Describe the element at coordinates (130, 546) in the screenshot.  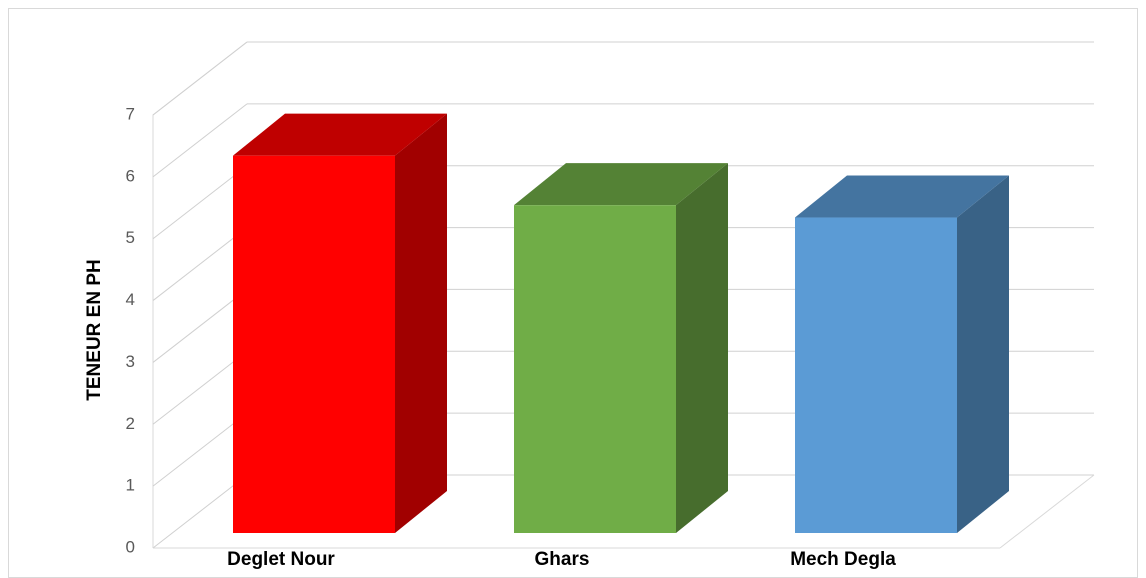
I see `y-tick-label: 0` at that location.